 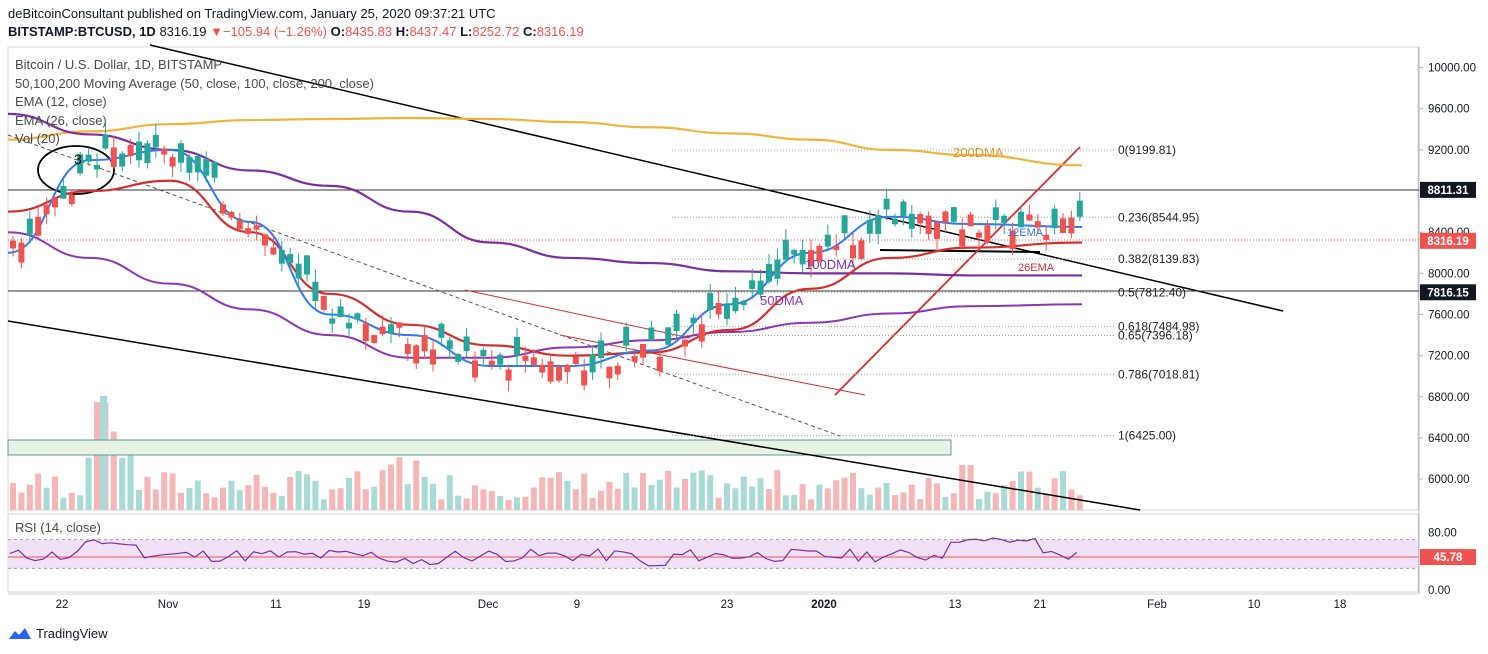 I want to click on low-value: 8252.72, so click(x=496, y=31).